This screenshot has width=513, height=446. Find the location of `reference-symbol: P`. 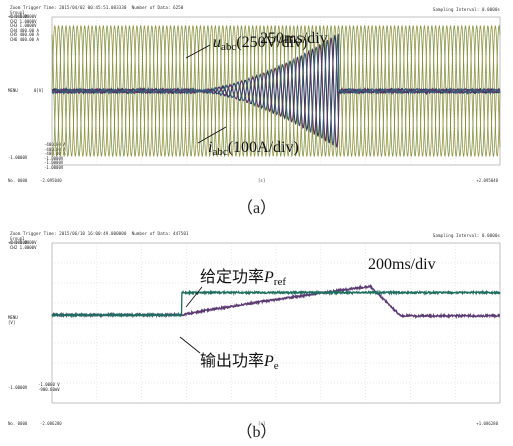

reference-symbol: P is located at coordinates (269, 277).